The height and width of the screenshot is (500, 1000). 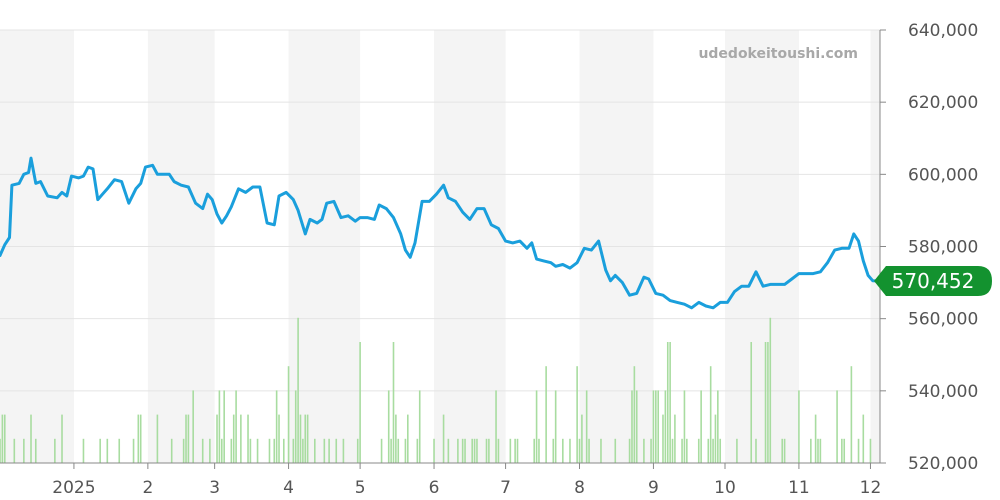 I want to click on x-tick-label: 2, so click(x=147, y=488).